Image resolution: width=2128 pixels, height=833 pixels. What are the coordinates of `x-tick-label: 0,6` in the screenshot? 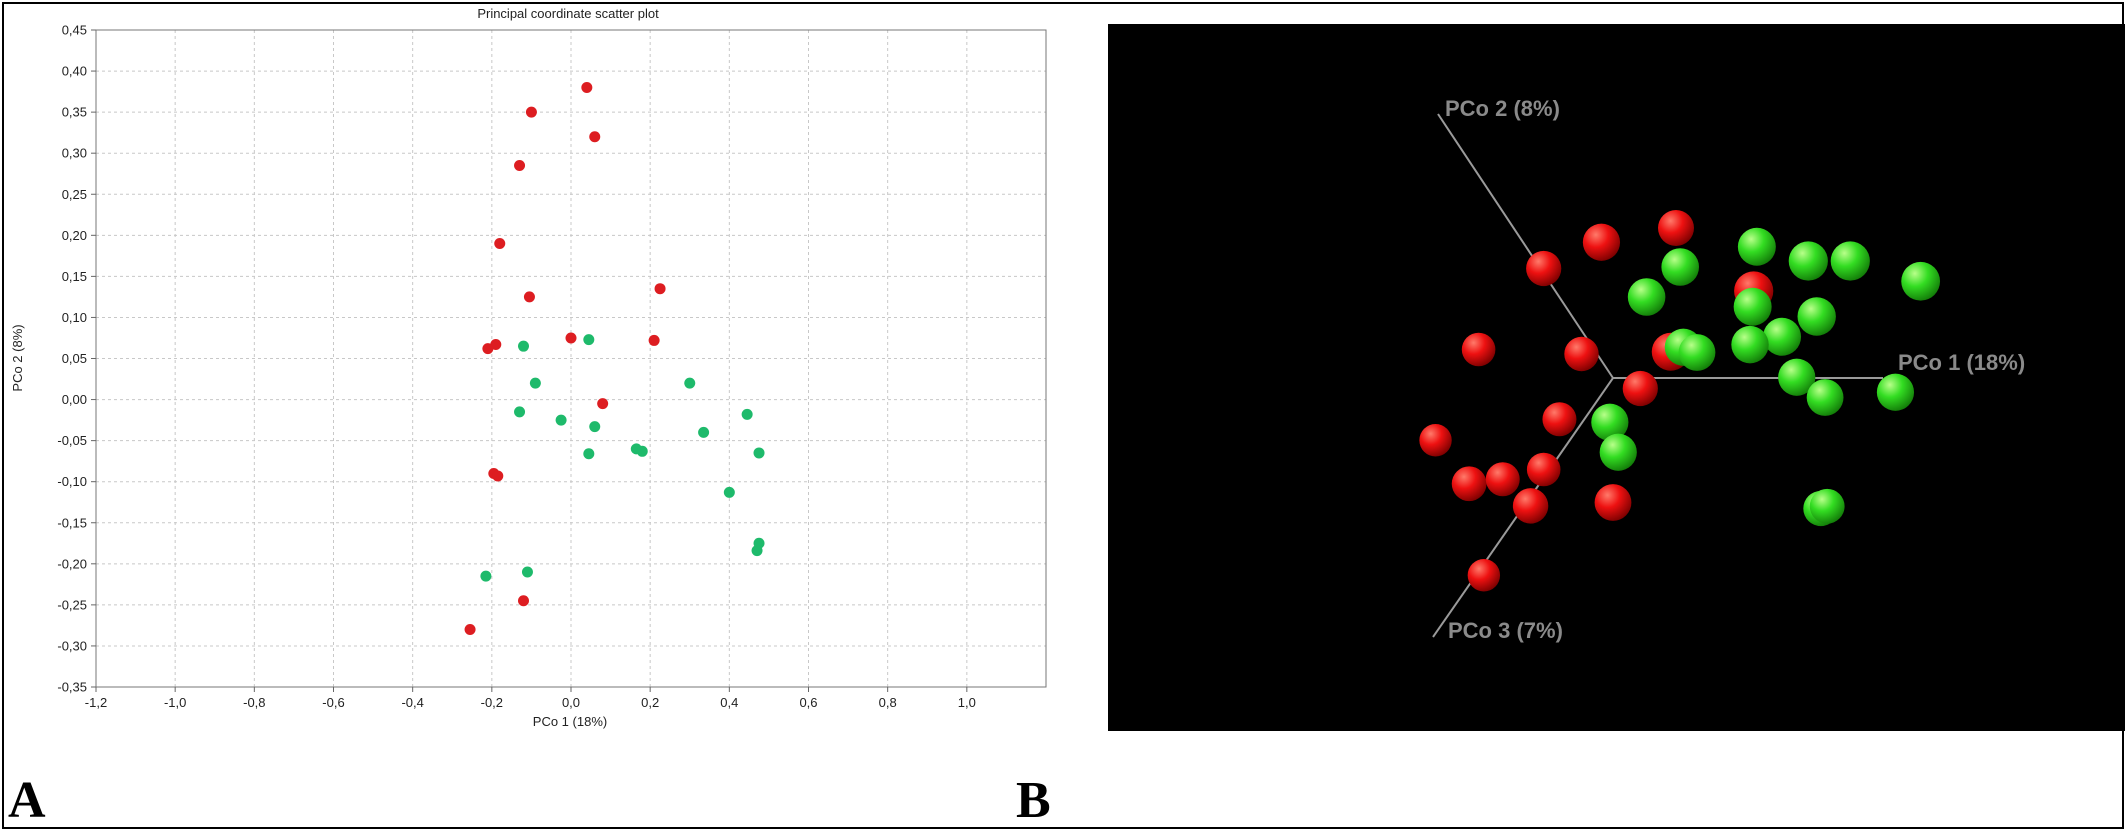 It's located at (808, 702).